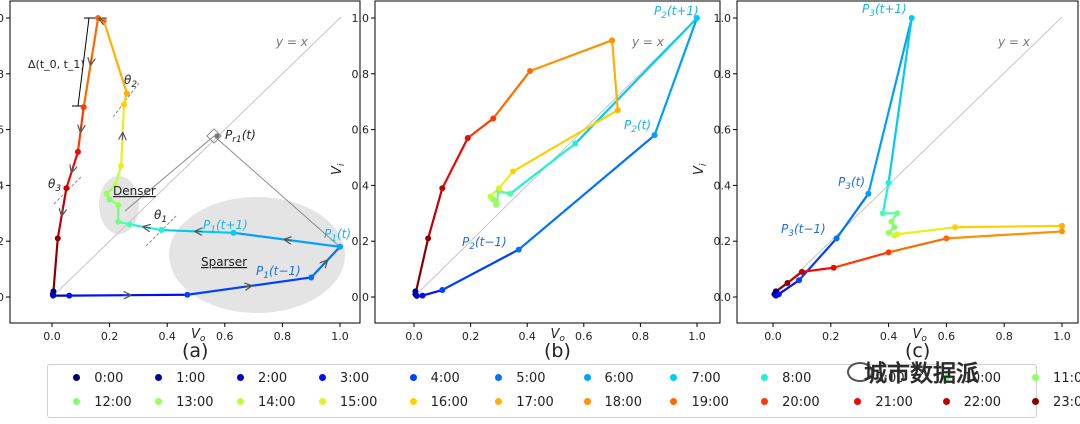 This screenshot has width=1080, height=424. What do you see at coordinates (434, 378) in the screenshot?
I see `legend-item-400: 4:00` at bounding box center [434, 378].